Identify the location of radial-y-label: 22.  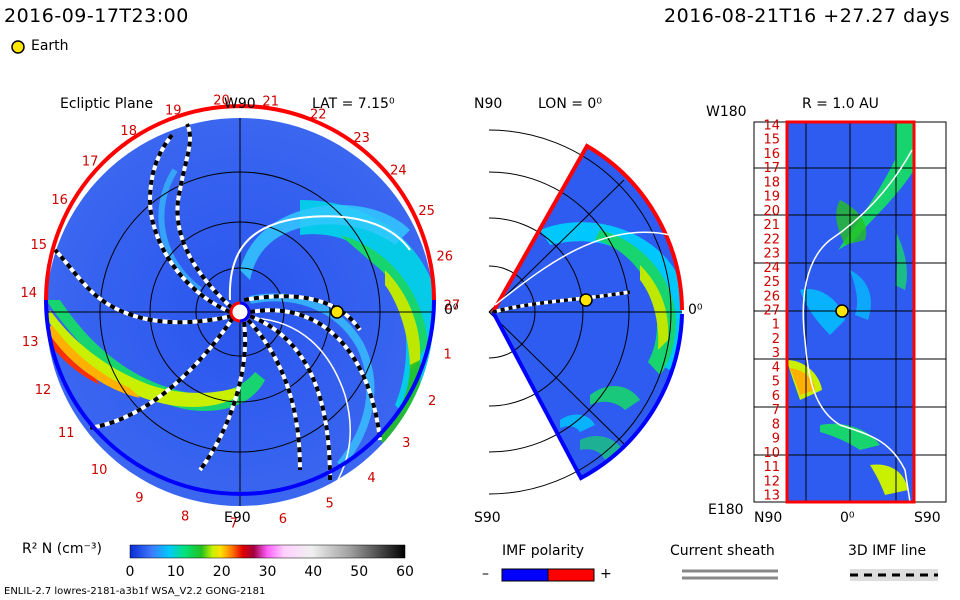
(771, 239).